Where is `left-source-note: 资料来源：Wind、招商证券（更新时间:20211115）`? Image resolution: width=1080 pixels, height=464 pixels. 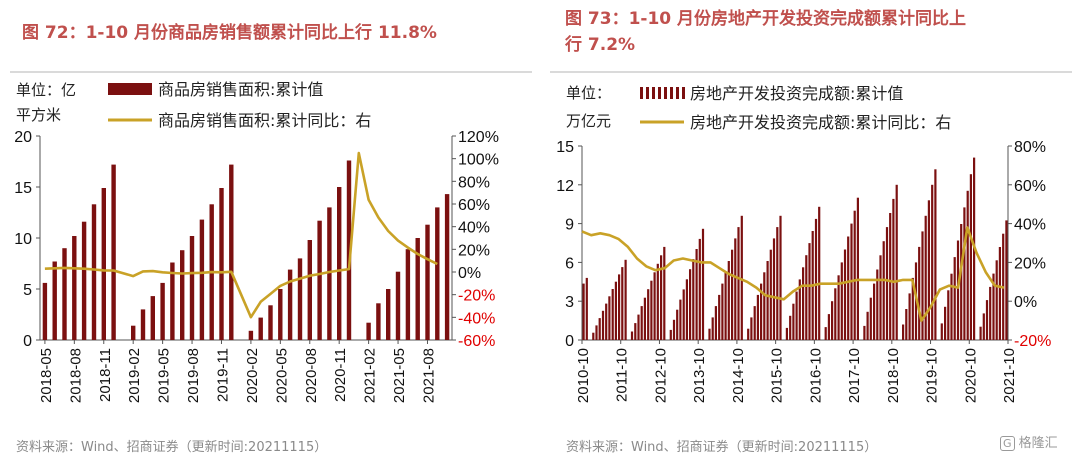 left-source-note: 资料来源：Wind、招商证券（更新时间:20211115） is located at coordinates (172, 447).